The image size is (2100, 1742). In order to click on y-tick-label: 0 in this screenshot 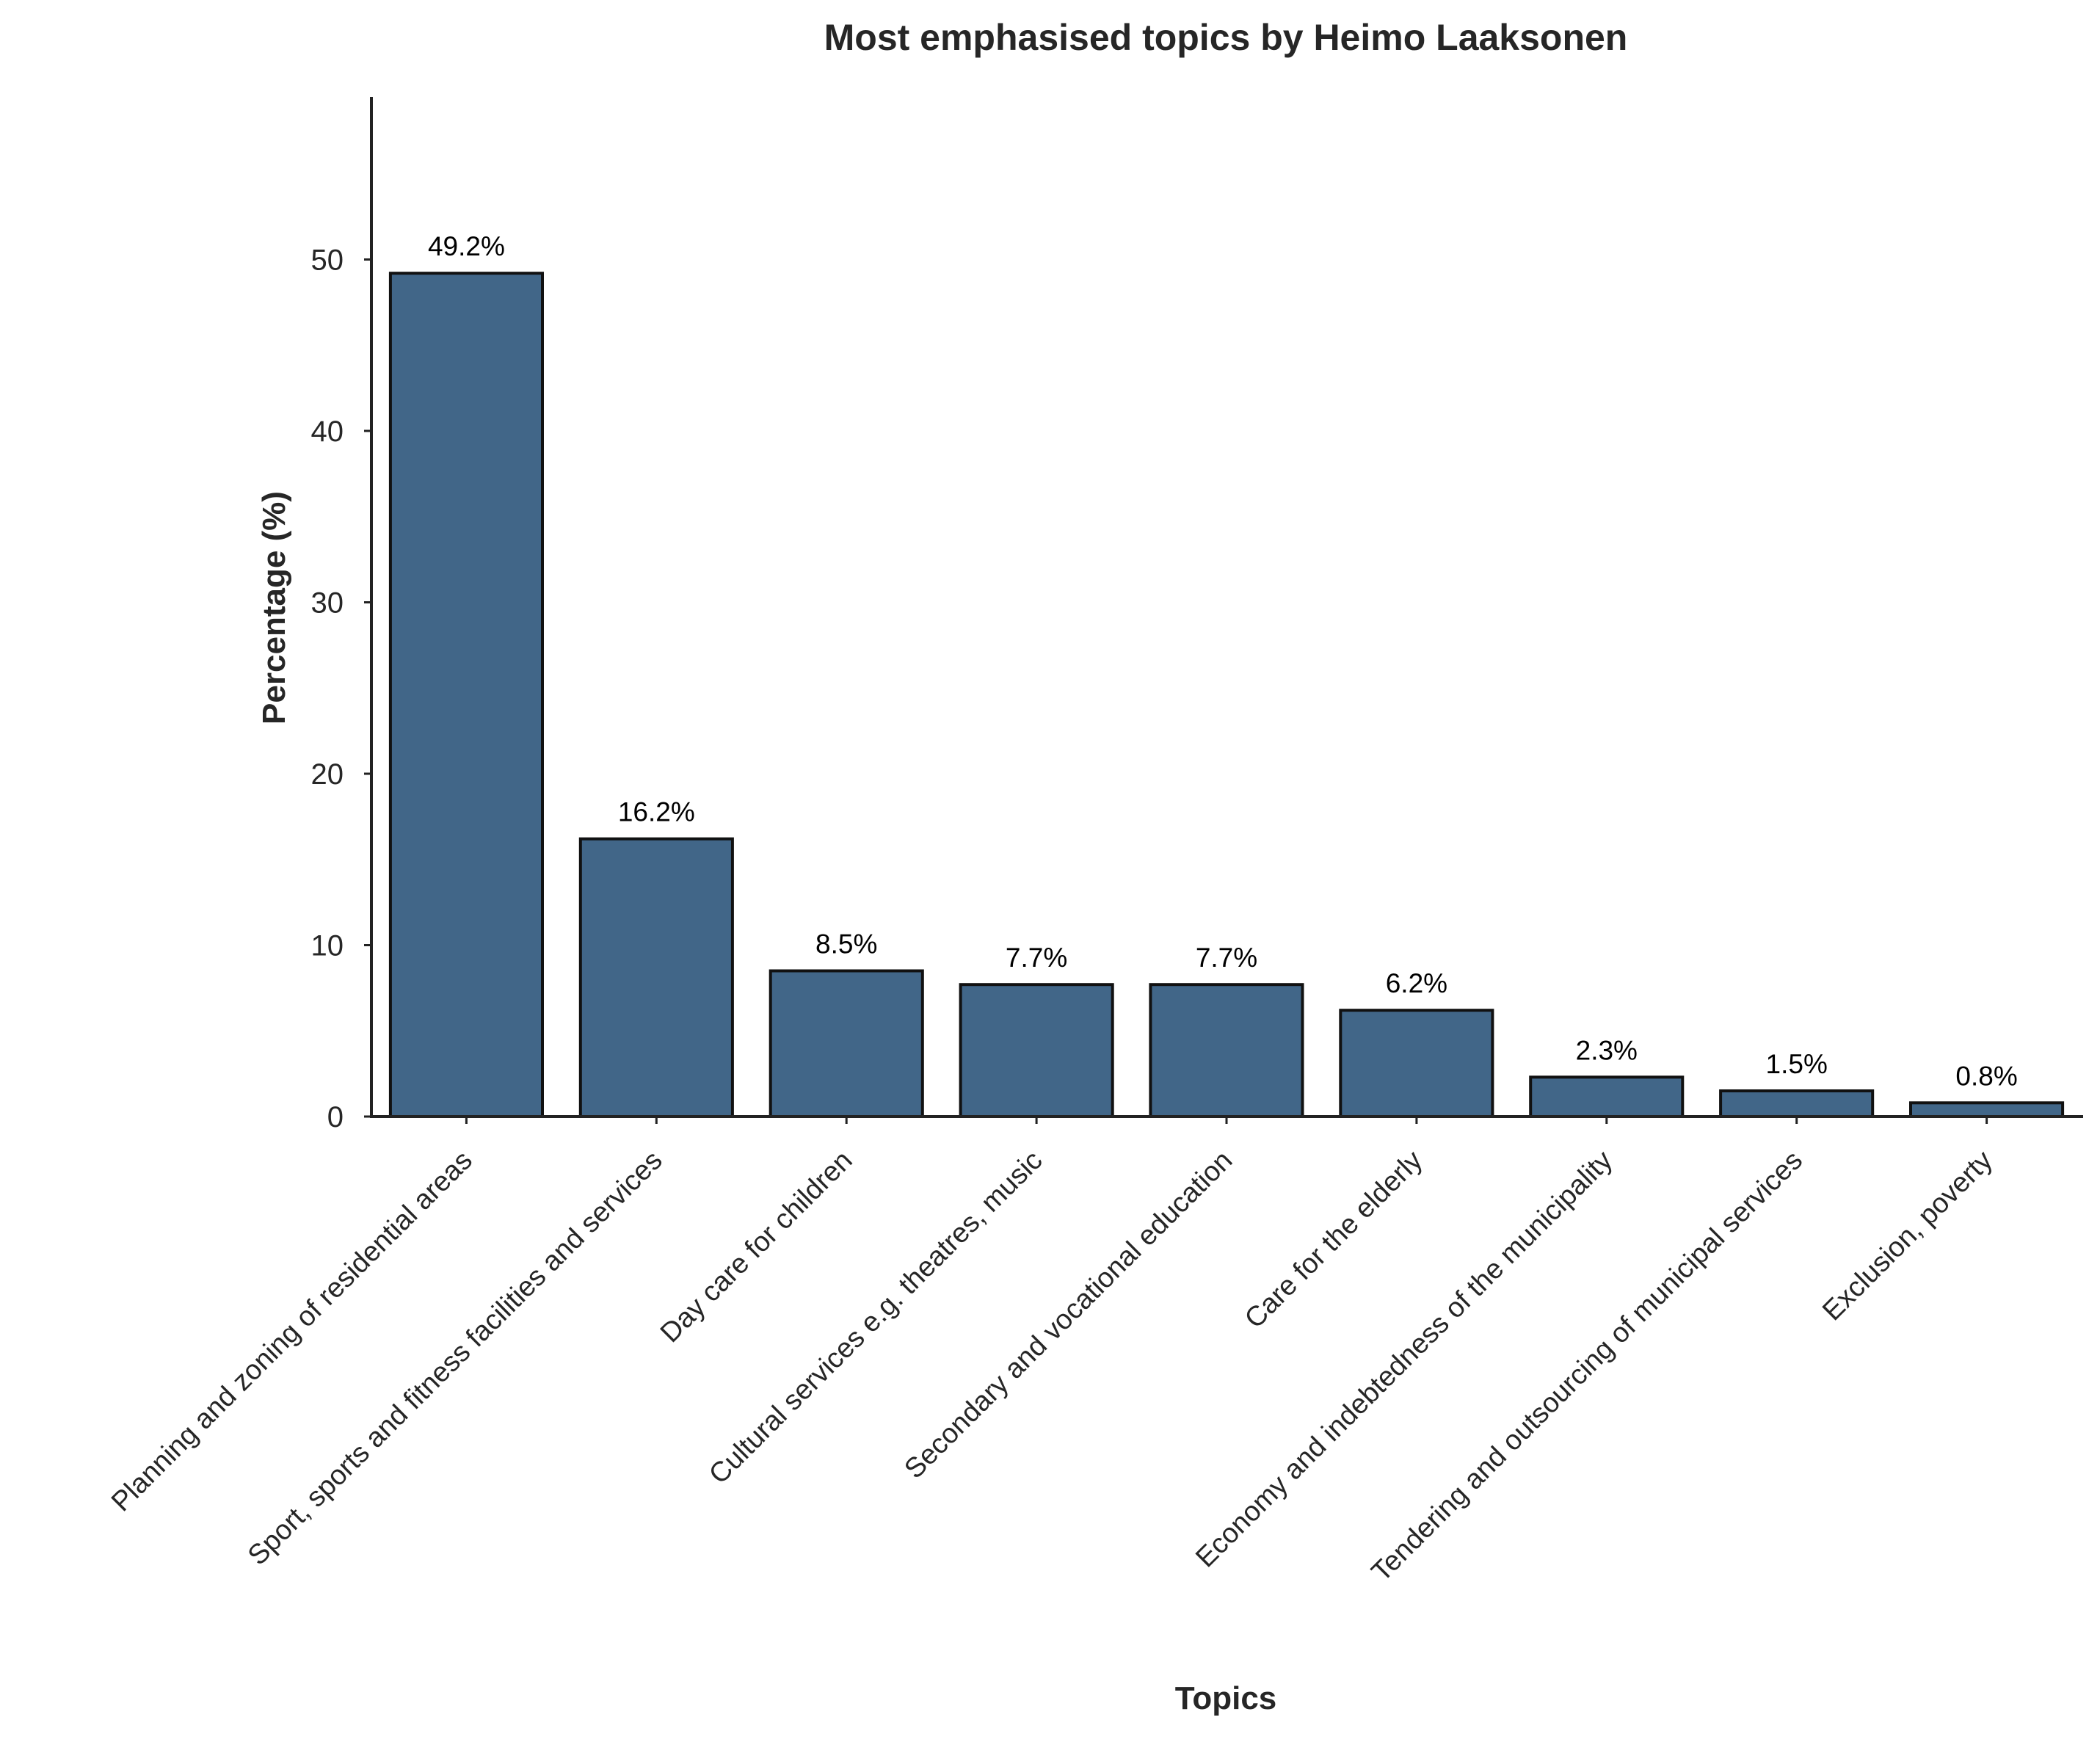, I will do `click(336, 1117)`.